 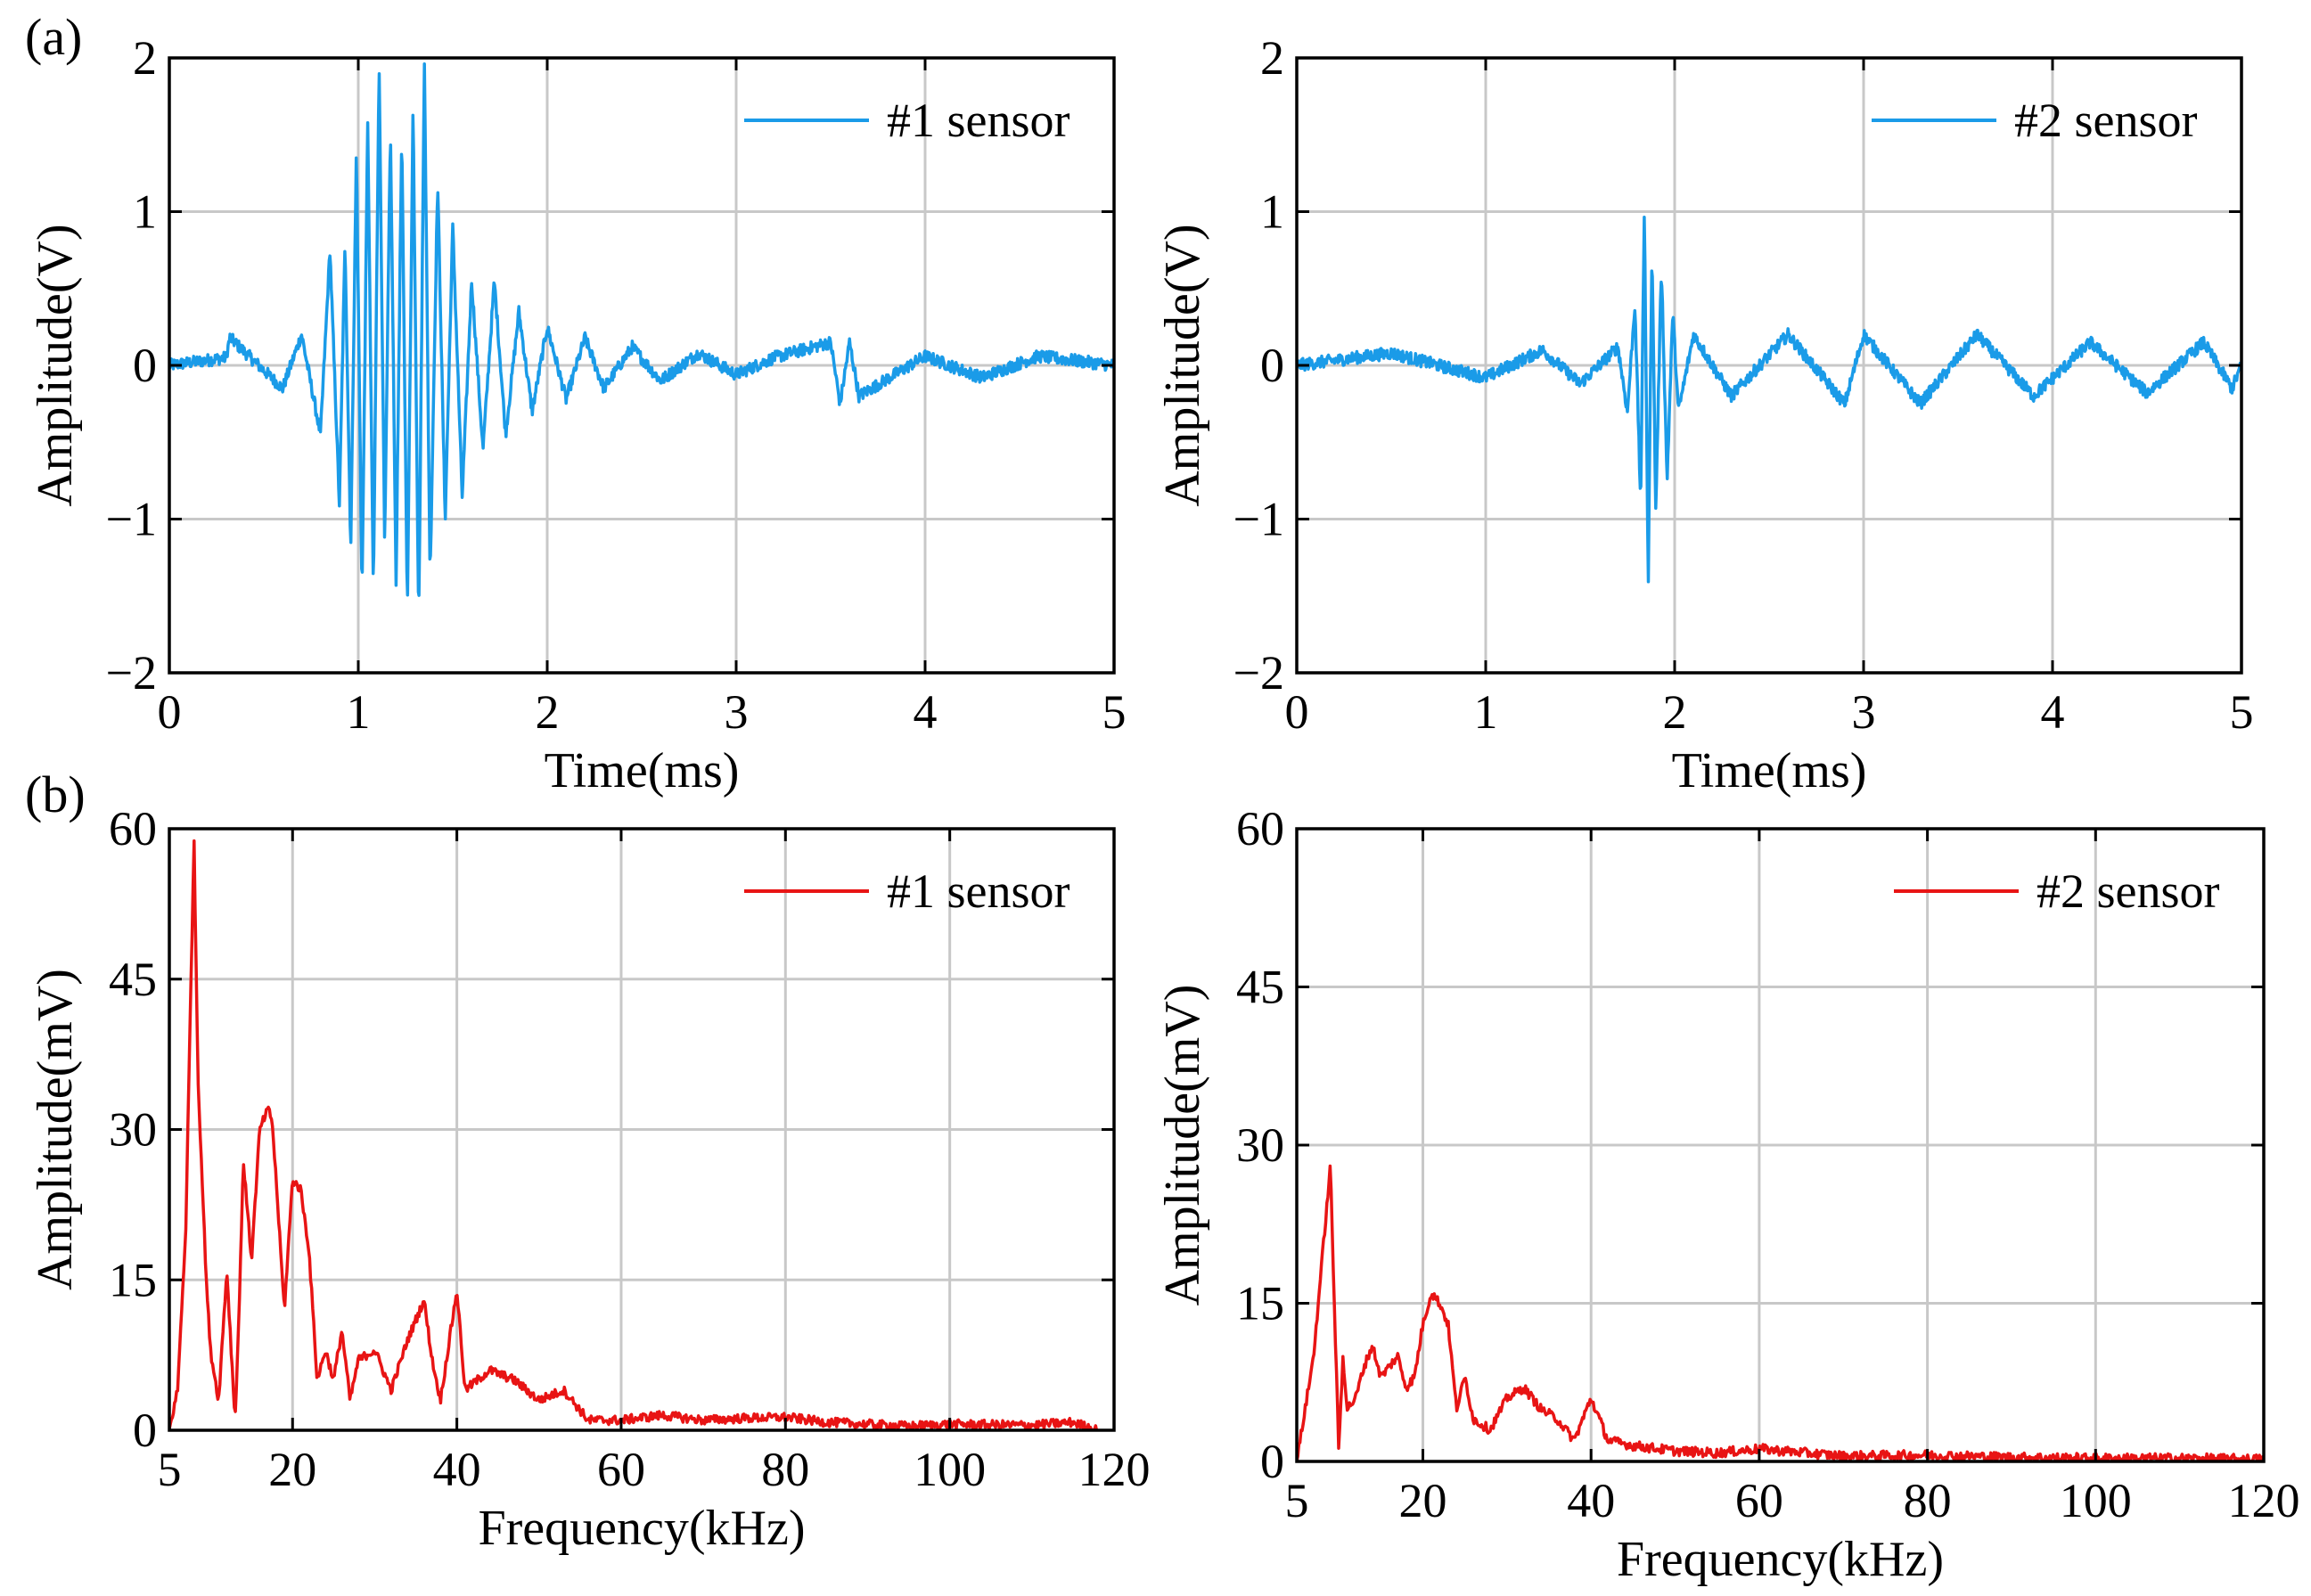 I want to click on panel-label-a: (a), so click(x=54, y=37).